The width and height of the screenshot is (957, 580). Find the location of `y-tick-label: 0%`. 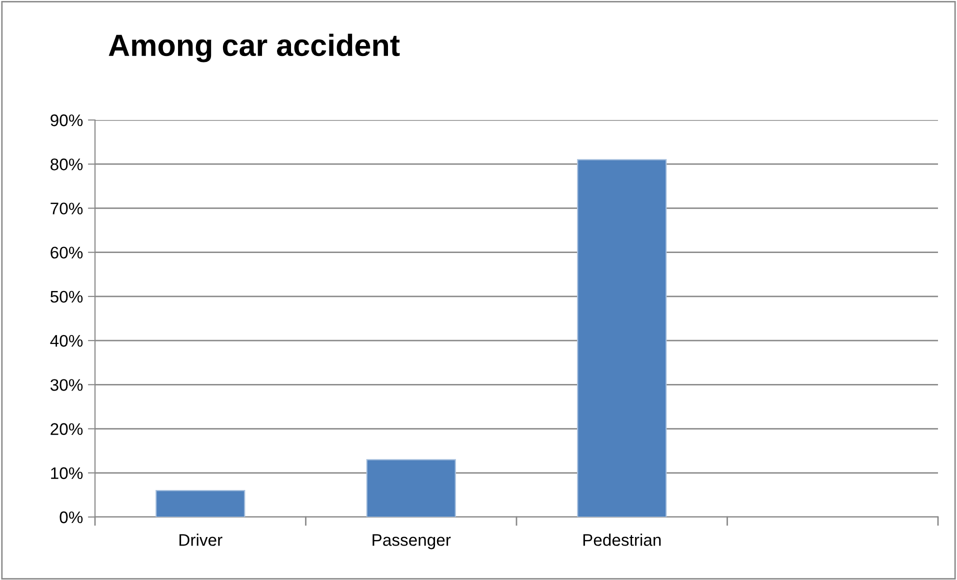

y-tick-label: 0% is located at coordinates (71, 517).